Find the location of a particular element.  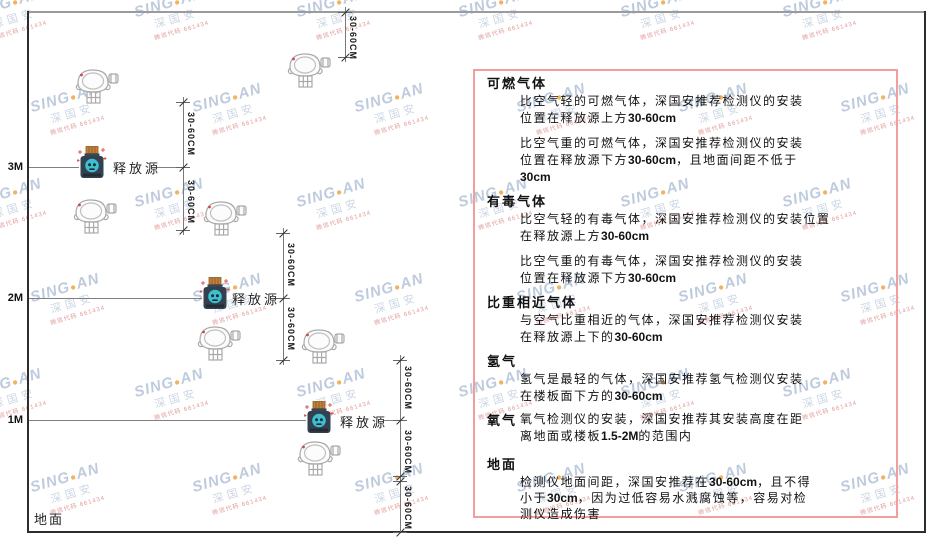

text-line: 比空气轻的可燃气体，深国安推荐检测仪的安装 is located at coordinates (662, 101).